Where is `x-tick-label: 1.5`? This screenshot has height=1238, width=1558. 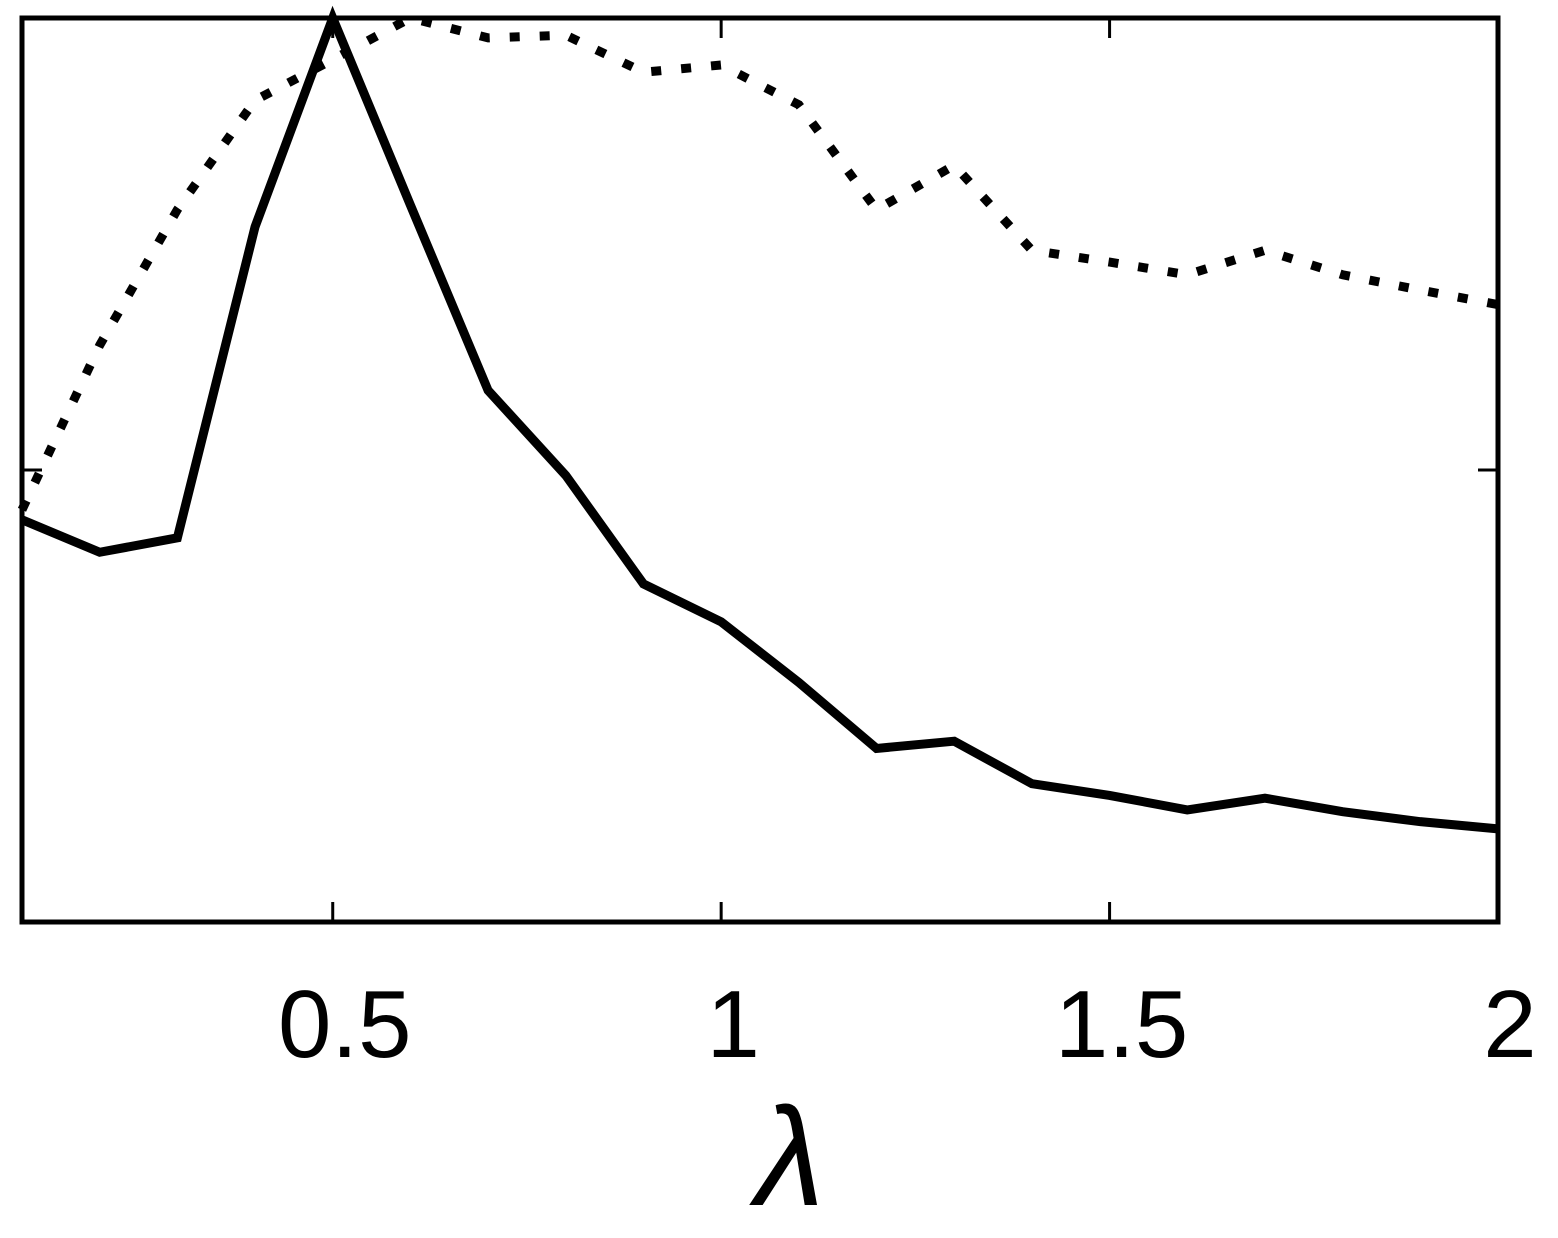 x-tick-label: 1.5 is located at coordinates (1121, 1024).